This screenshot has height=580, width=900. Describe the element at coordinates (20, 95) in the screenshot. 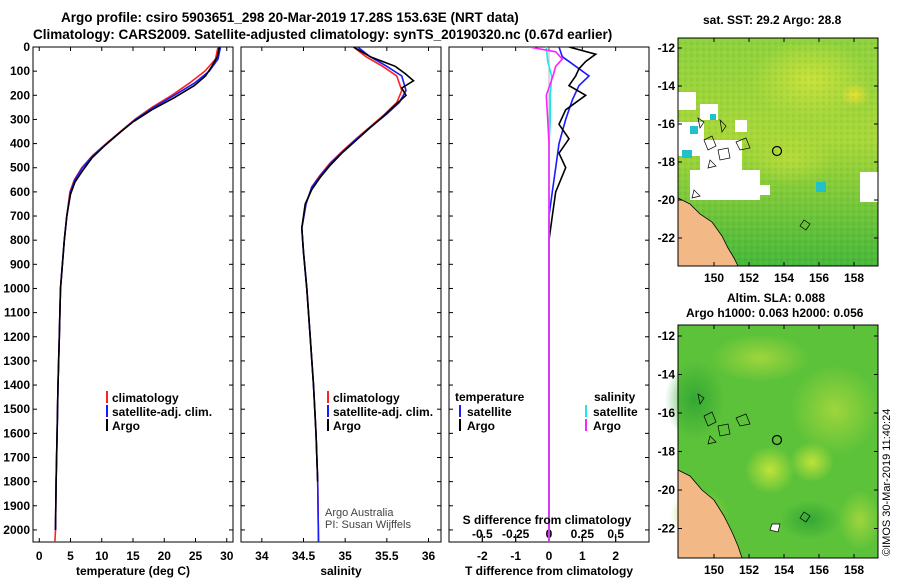

I see `depth-tick-label: 200` at that location.